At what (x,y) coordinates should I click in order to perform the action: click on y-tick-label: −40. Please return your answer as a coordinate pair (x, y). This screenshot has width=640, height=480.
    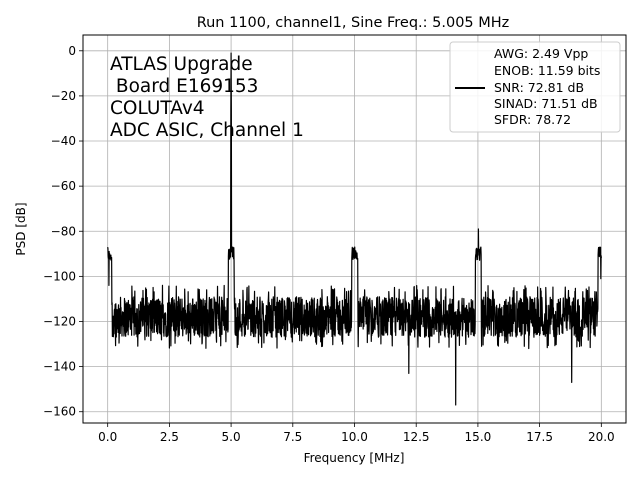
    Looking at the image, I should click on (63, 141).